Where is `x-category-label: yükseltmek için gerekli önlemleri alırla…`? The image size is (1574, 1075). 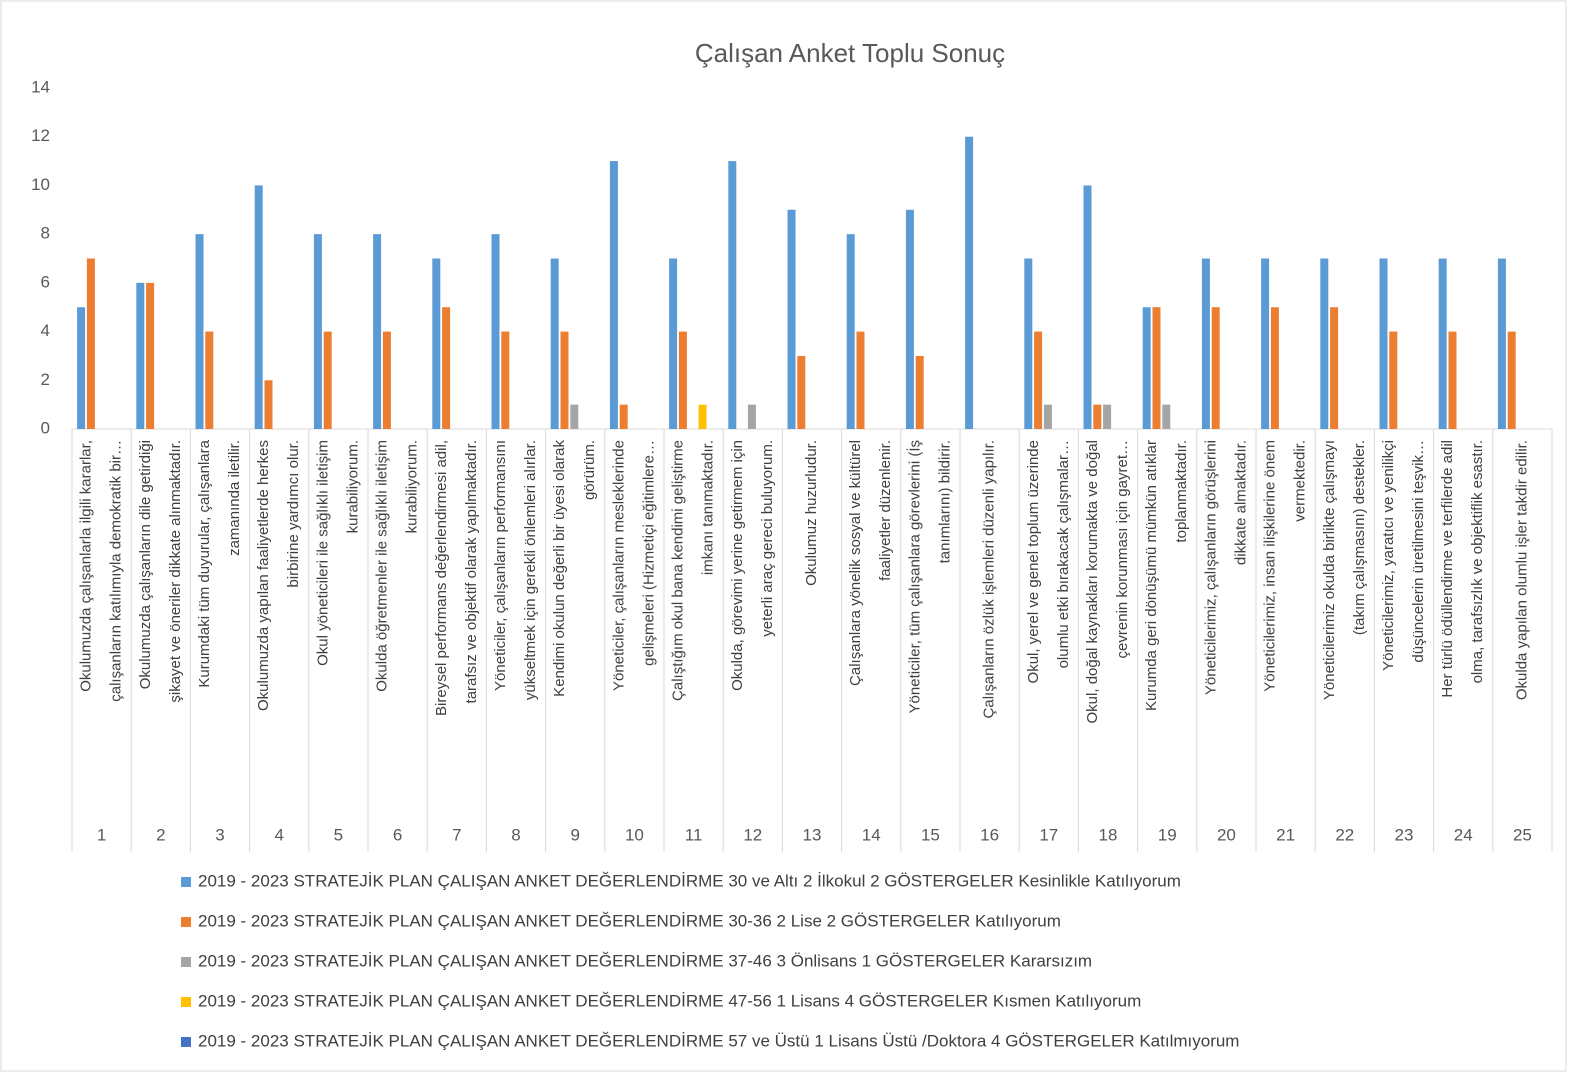
x-category-label: yükseltmek için gerekli önlemleri alırla… is located at coordinates (530, 570).